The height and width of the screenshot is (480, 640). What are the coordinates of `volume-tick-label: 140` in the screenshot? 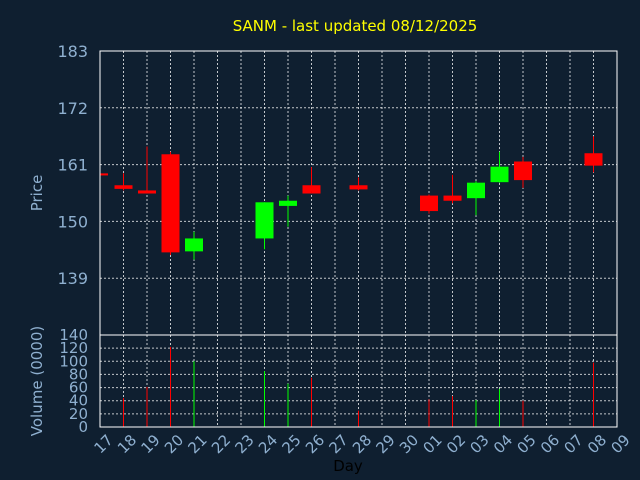 It's located at (73, 335).